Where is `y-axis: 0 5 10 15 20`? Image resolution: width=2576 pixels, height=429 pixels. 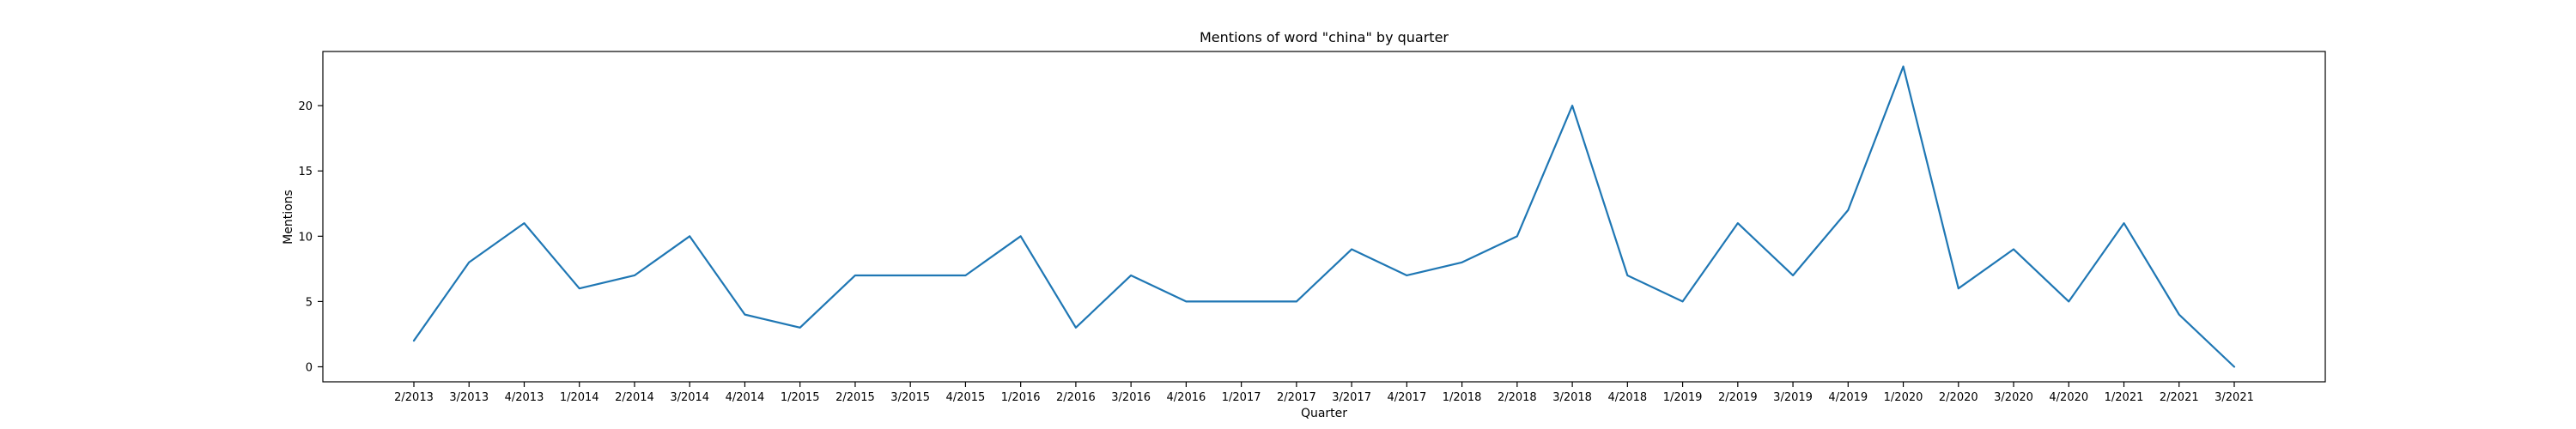
y-axis: 0 5 10 15 20 is located at coordinates (311, 238).